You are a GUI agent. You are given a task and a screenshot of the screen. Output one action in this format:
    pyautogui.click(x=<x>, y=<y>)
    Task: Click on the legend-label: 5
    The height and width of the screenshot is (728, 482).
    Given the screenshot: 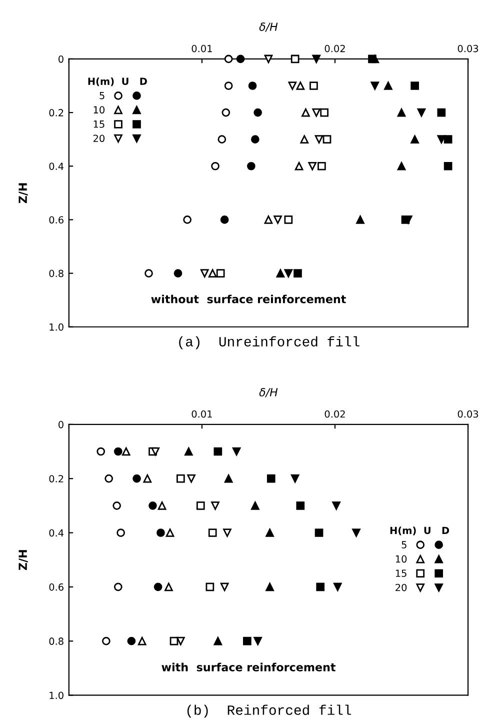 What is the action you would take?
    pyautogui.click(x=404, y=544)
    